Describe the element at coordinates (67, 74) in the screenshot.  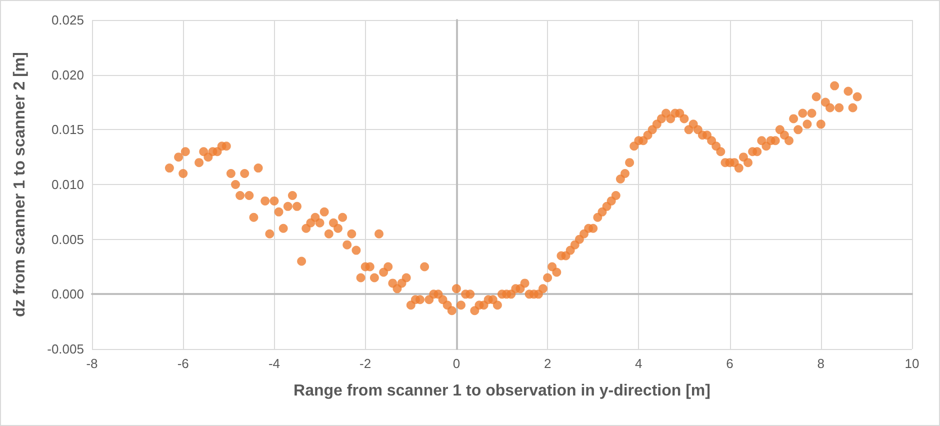
I see `y-tick-label: 0.020` at that location.